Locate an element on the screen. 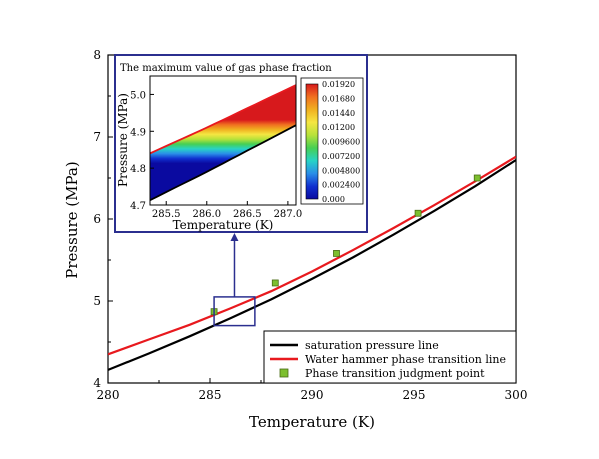  inset-x-axis-title: Temperature (K) is located at coordinates (223, 225).